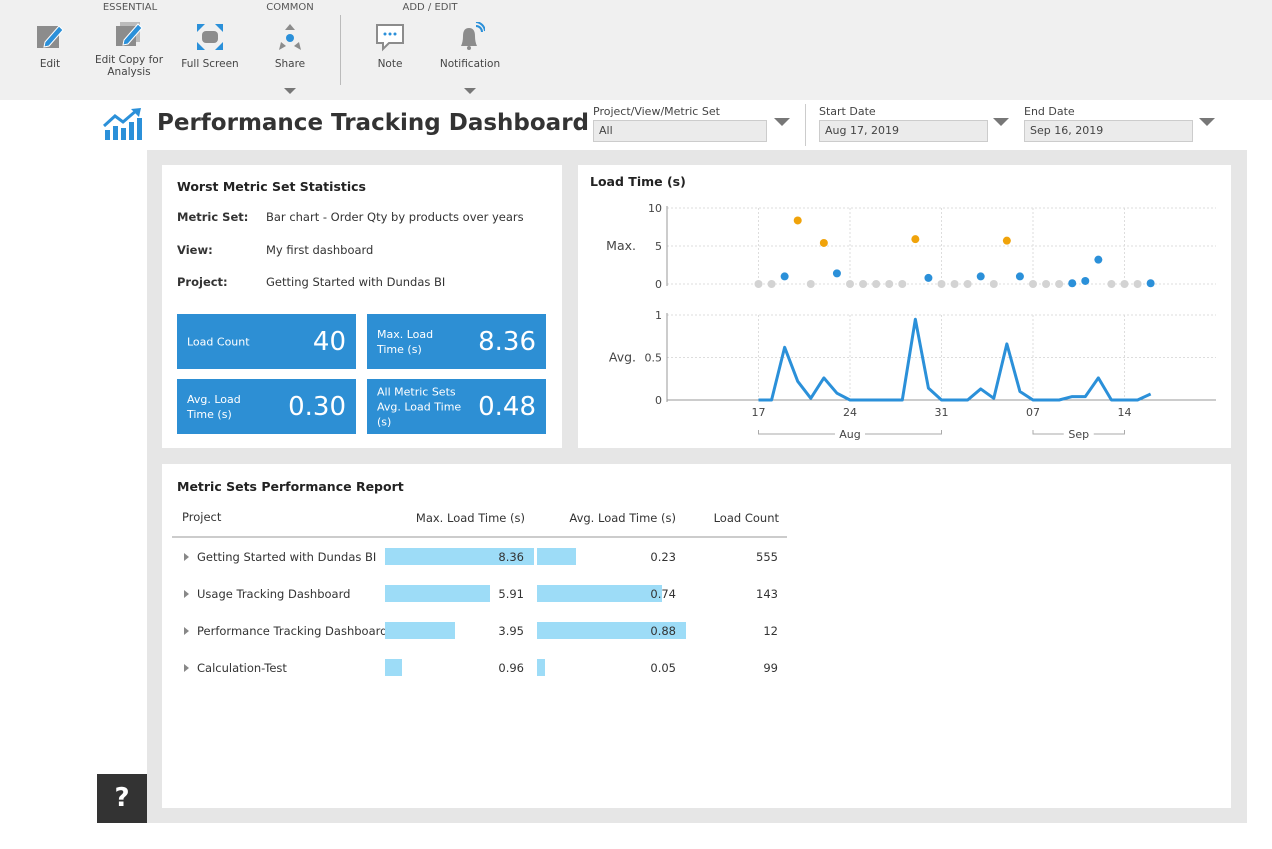 This screenshot has height=849, width=1272. I want to click on column-header: Max. Load Time (s), so click(470, 518).